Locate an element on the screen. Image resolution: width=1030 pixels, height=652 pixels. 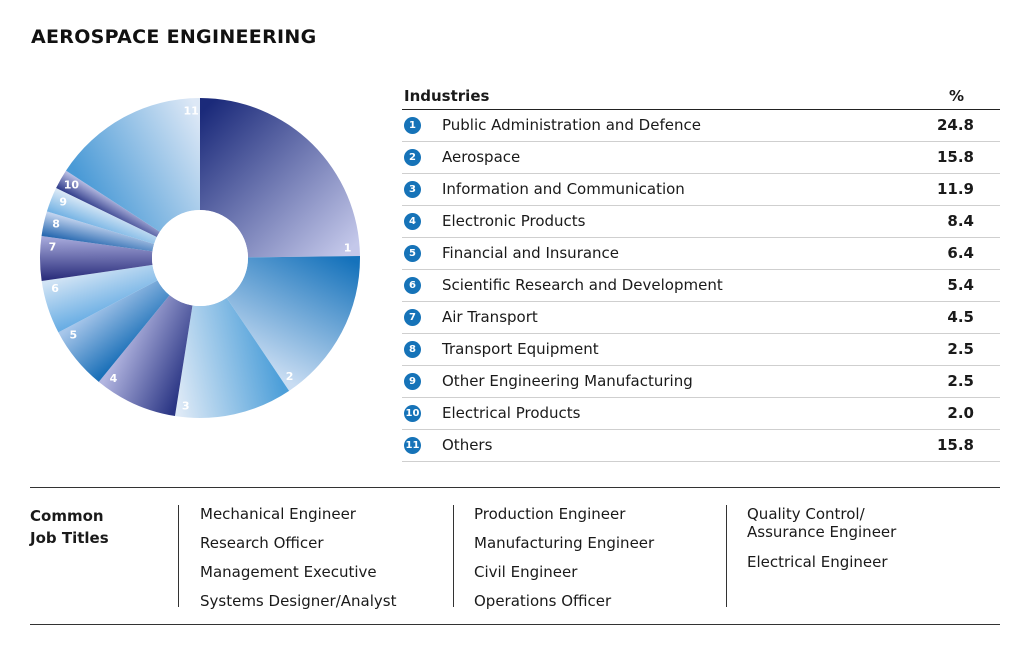
table-row: 11 Others 15.8 is located at coordinates (701, 446).